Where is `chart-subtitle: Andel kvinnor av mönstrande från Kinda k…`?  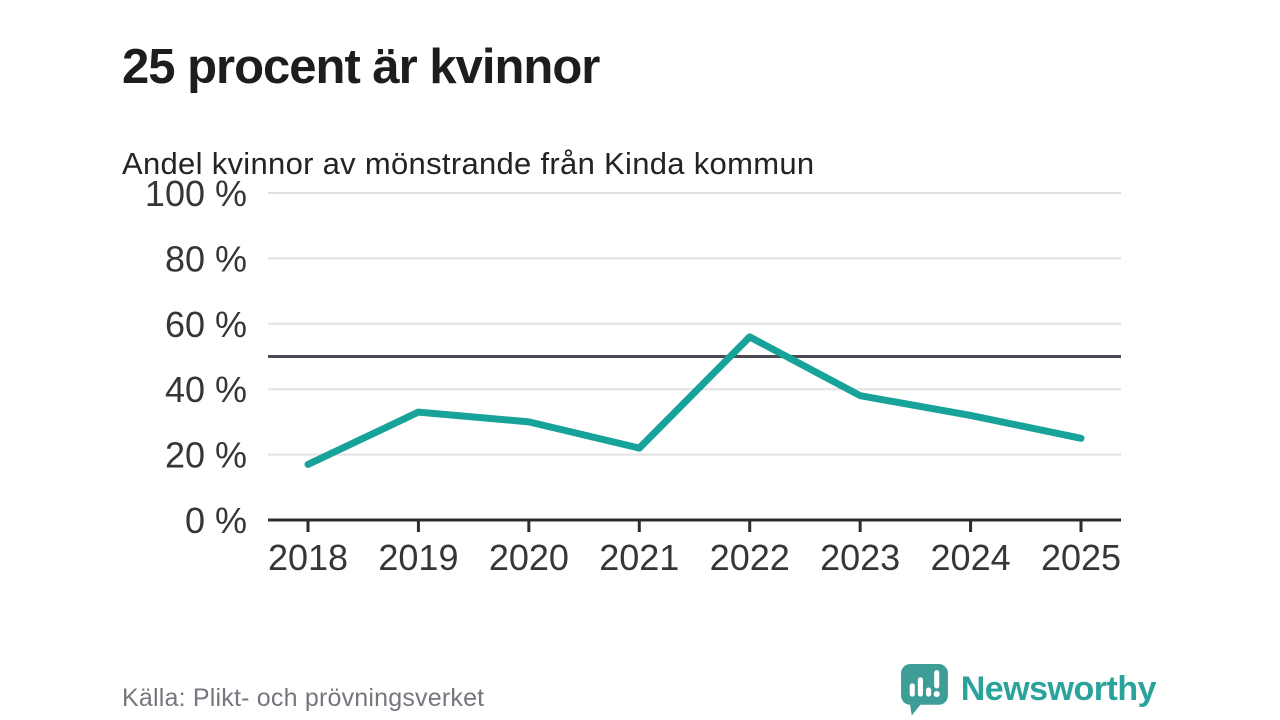
chart-subtitle: Andel kvinnor av mönstrande från Kinda k… is located at coordinates (468, 163).